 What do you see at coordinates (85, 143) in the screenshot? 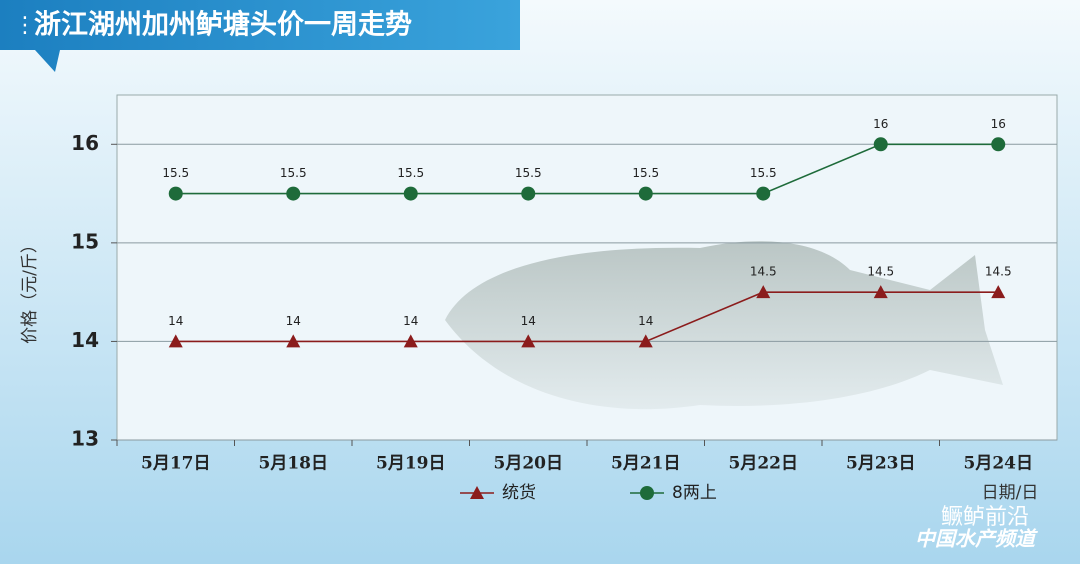
I see `y-tick-label: 16` at bounding box center [85, 143].